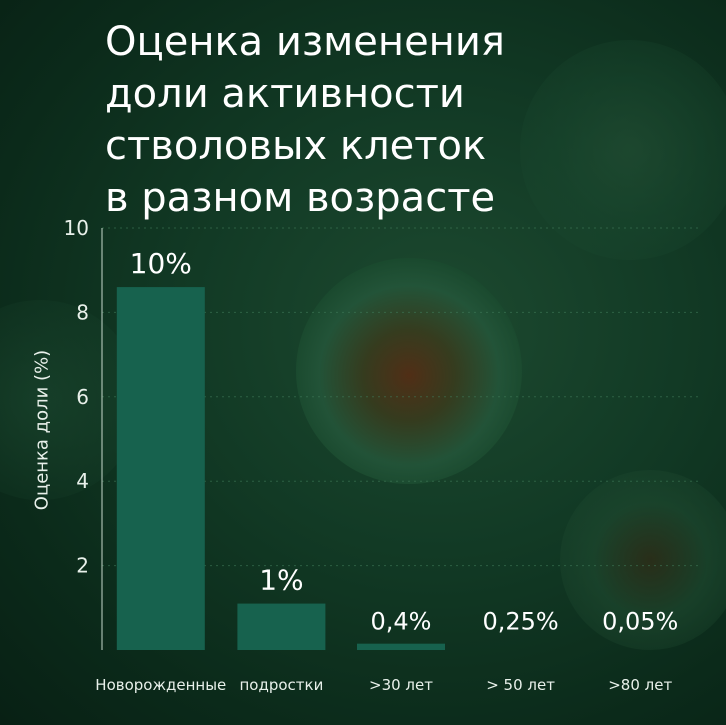 The image size is (726, 725). I want to click on y-tick-label: 10, so click(76, 228).